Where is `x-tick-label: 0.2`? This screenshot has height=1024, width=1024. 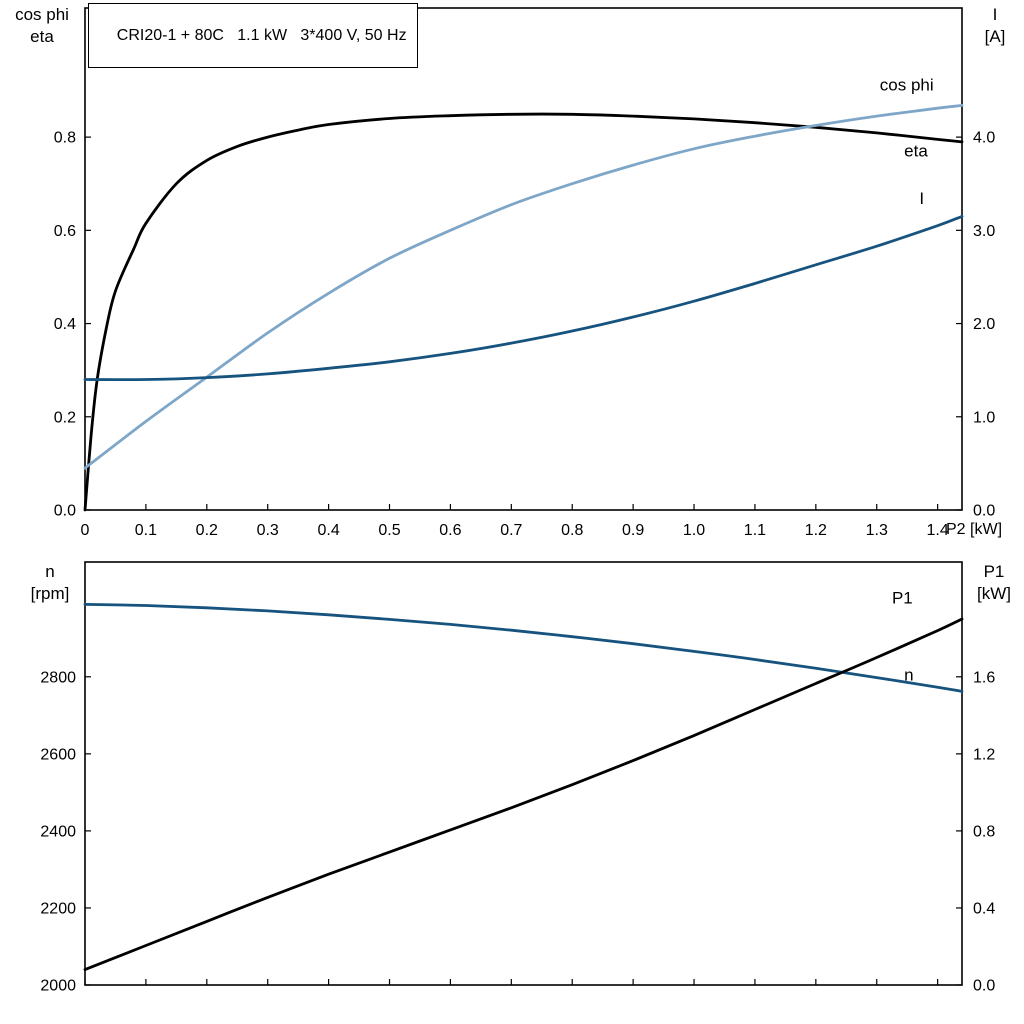
x-tick-label: 0.2 is located at coordinates (207, 530).